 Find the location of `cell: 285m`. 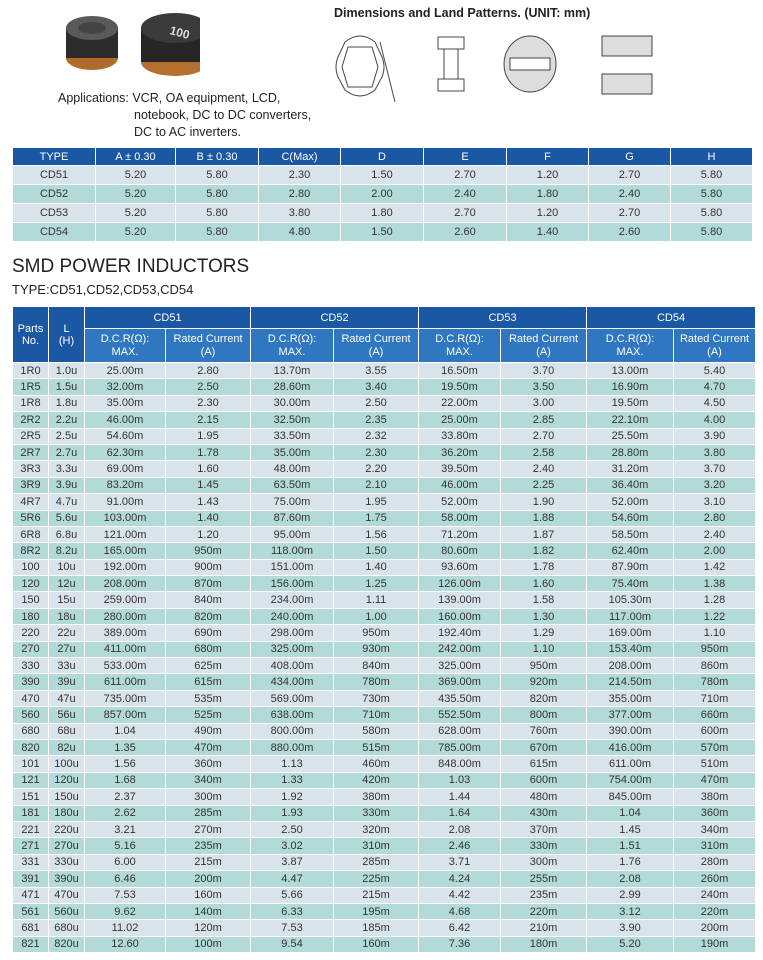

cell: 285m is located at coordinates (208, 813).